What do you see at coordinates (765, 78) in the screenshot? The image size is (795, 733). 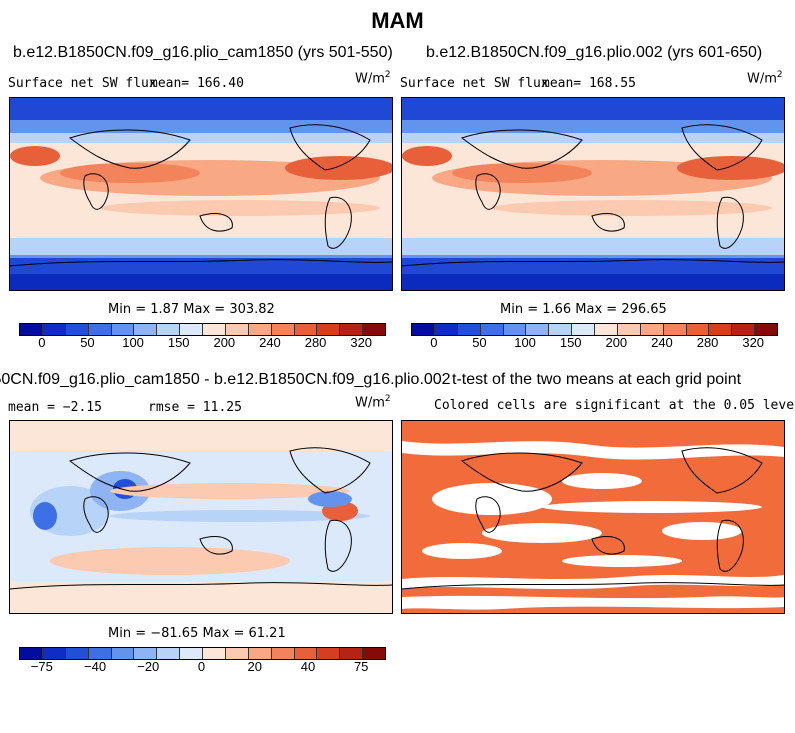 I see `panel-tr-units: W/m2` at bounding box center [765, 78].